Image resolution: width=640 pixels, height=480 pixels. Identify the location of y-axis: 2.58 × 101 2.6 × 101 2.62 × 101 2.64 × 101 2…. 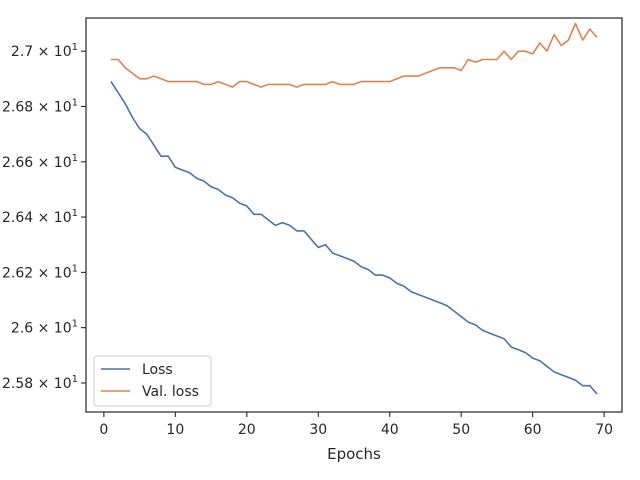
(44, 217).